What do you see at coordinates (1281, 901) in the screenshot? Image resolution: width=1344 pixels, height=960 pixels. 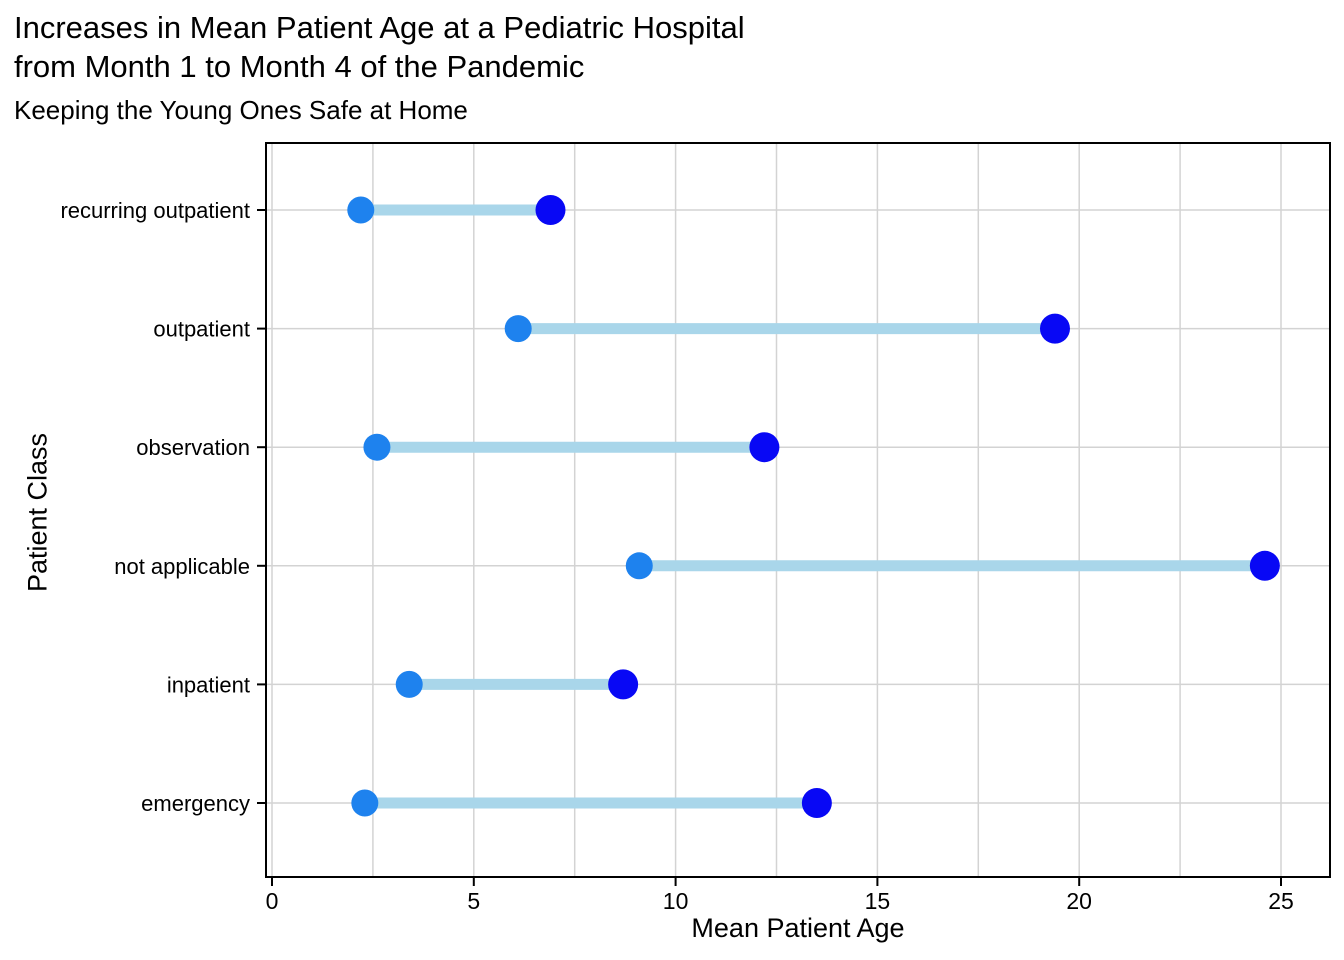 I see `x-tick-label: 25` at bounding box center [1281, 901].